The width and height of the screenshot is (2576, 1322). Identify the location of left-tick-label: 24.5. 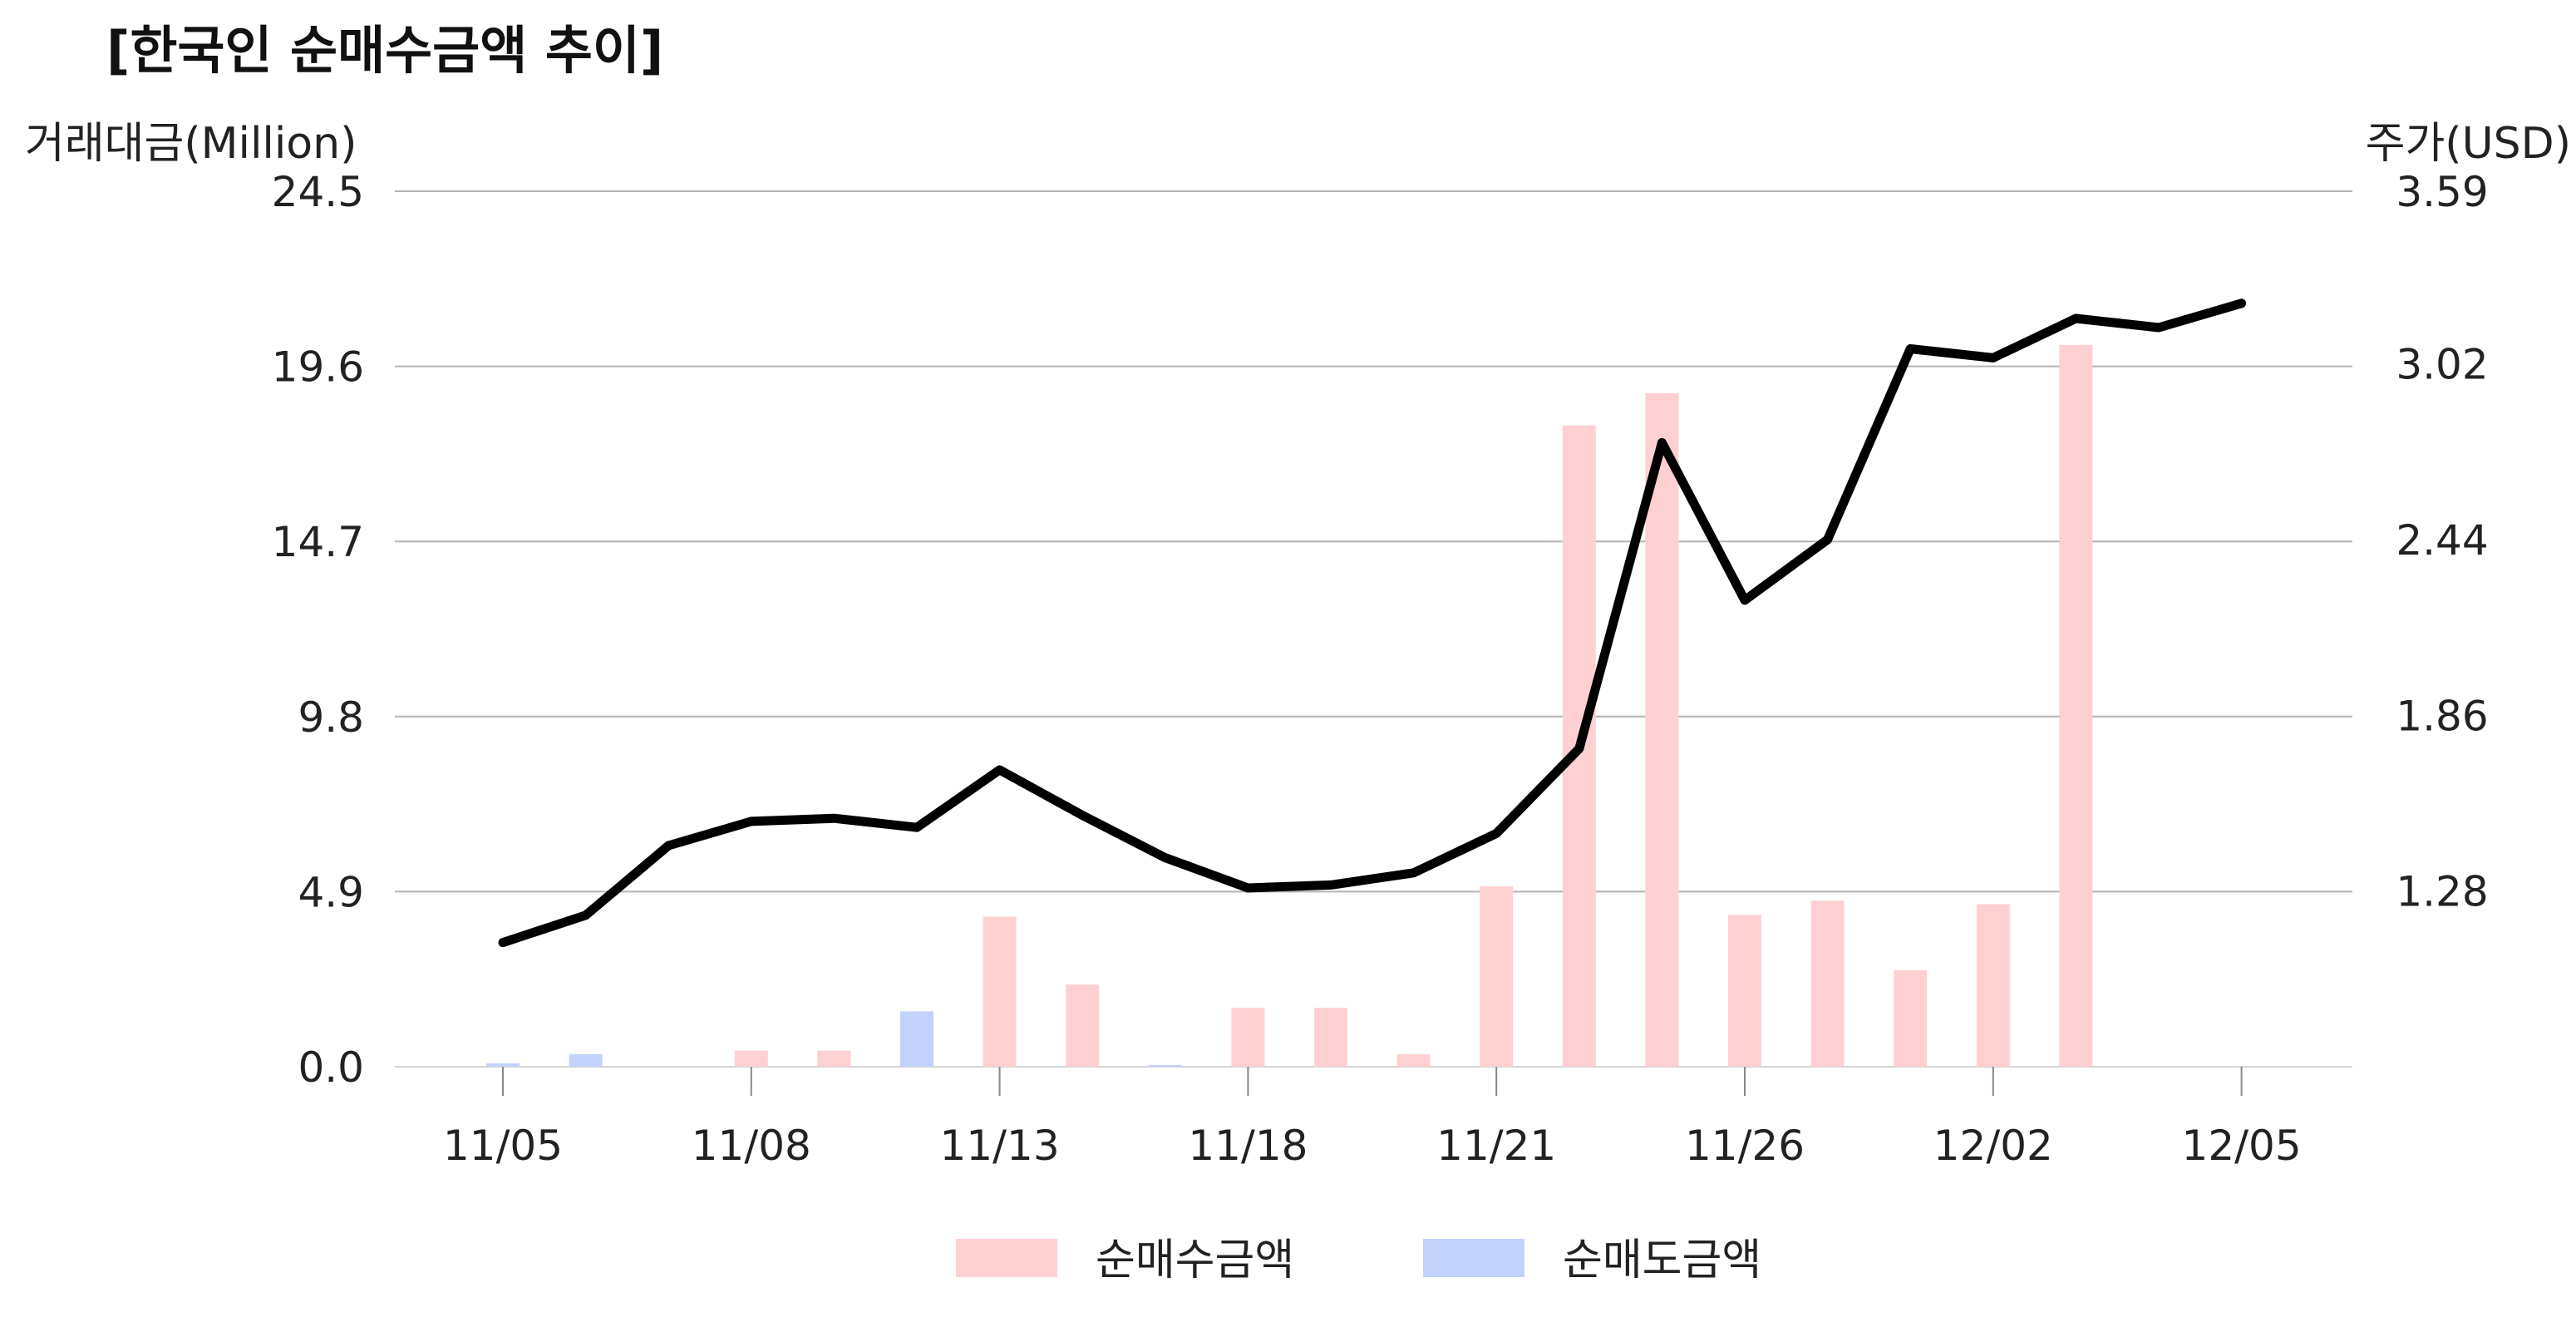
(318, 192).